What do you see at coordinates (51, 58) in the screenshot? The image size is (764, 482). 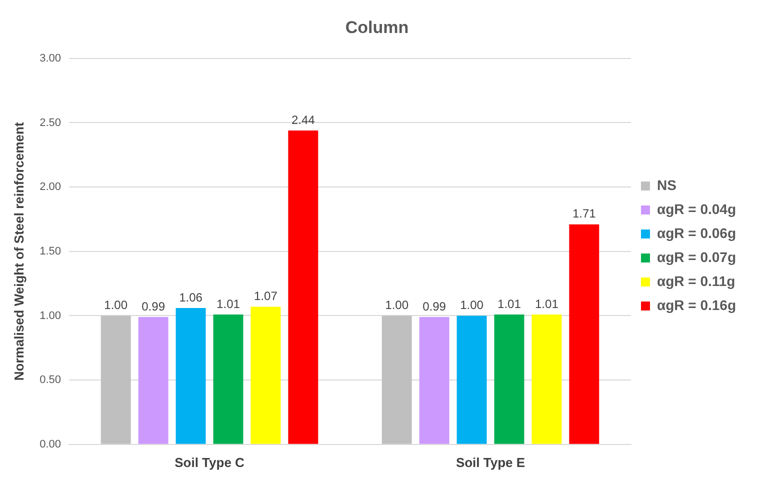 I see `y-tick-label: 3.00` at bounding box center [51, 58].